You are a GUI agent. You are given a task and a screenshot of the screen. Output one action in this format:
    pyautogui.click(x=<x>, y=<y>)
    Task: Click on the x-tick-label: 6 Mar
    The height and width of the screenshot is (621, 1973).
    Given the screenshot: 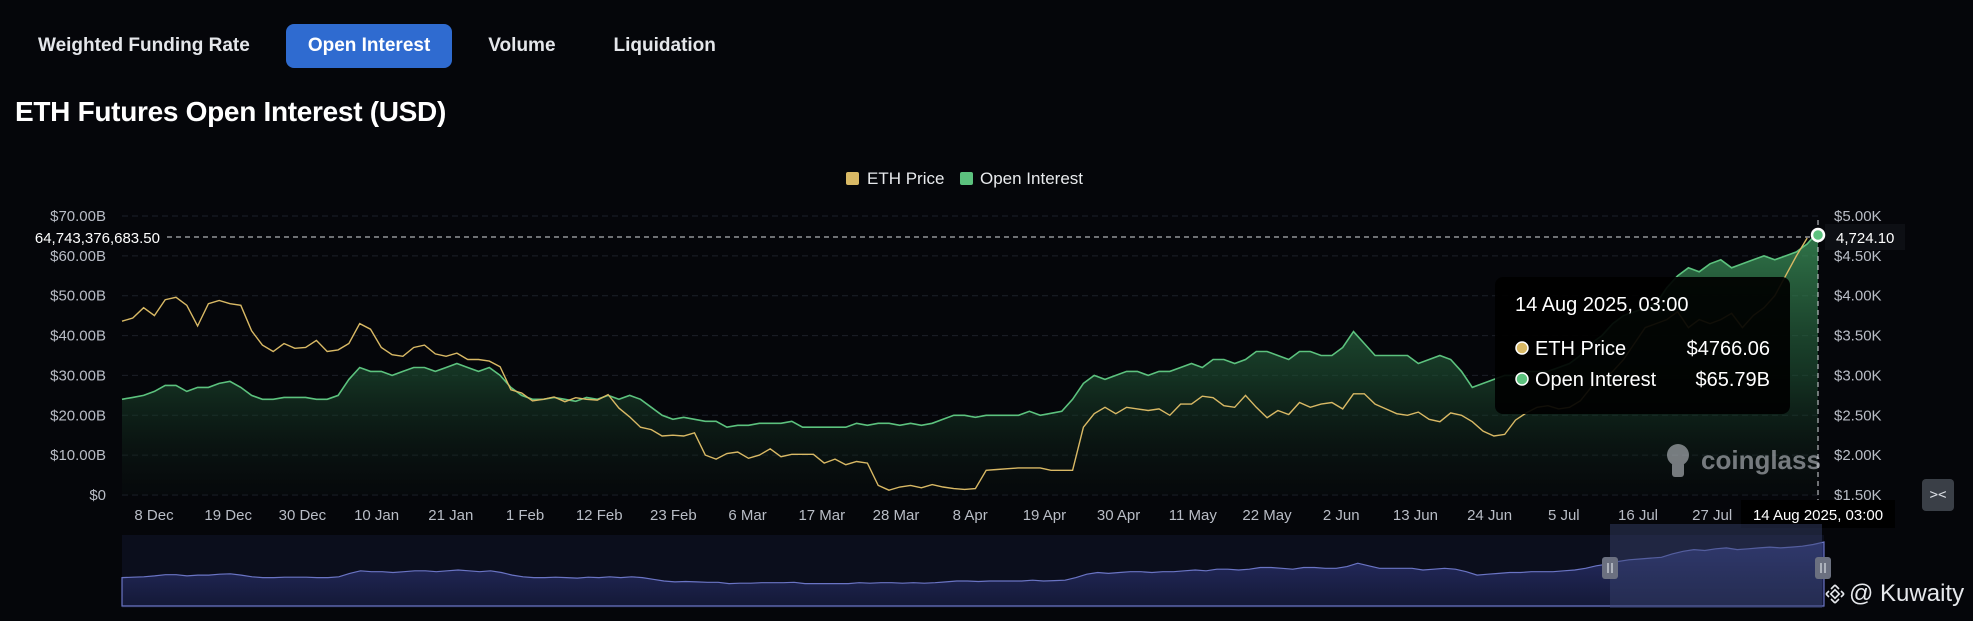 What is the action you would take?
    pyautogui.click(x=747, y=515)
    